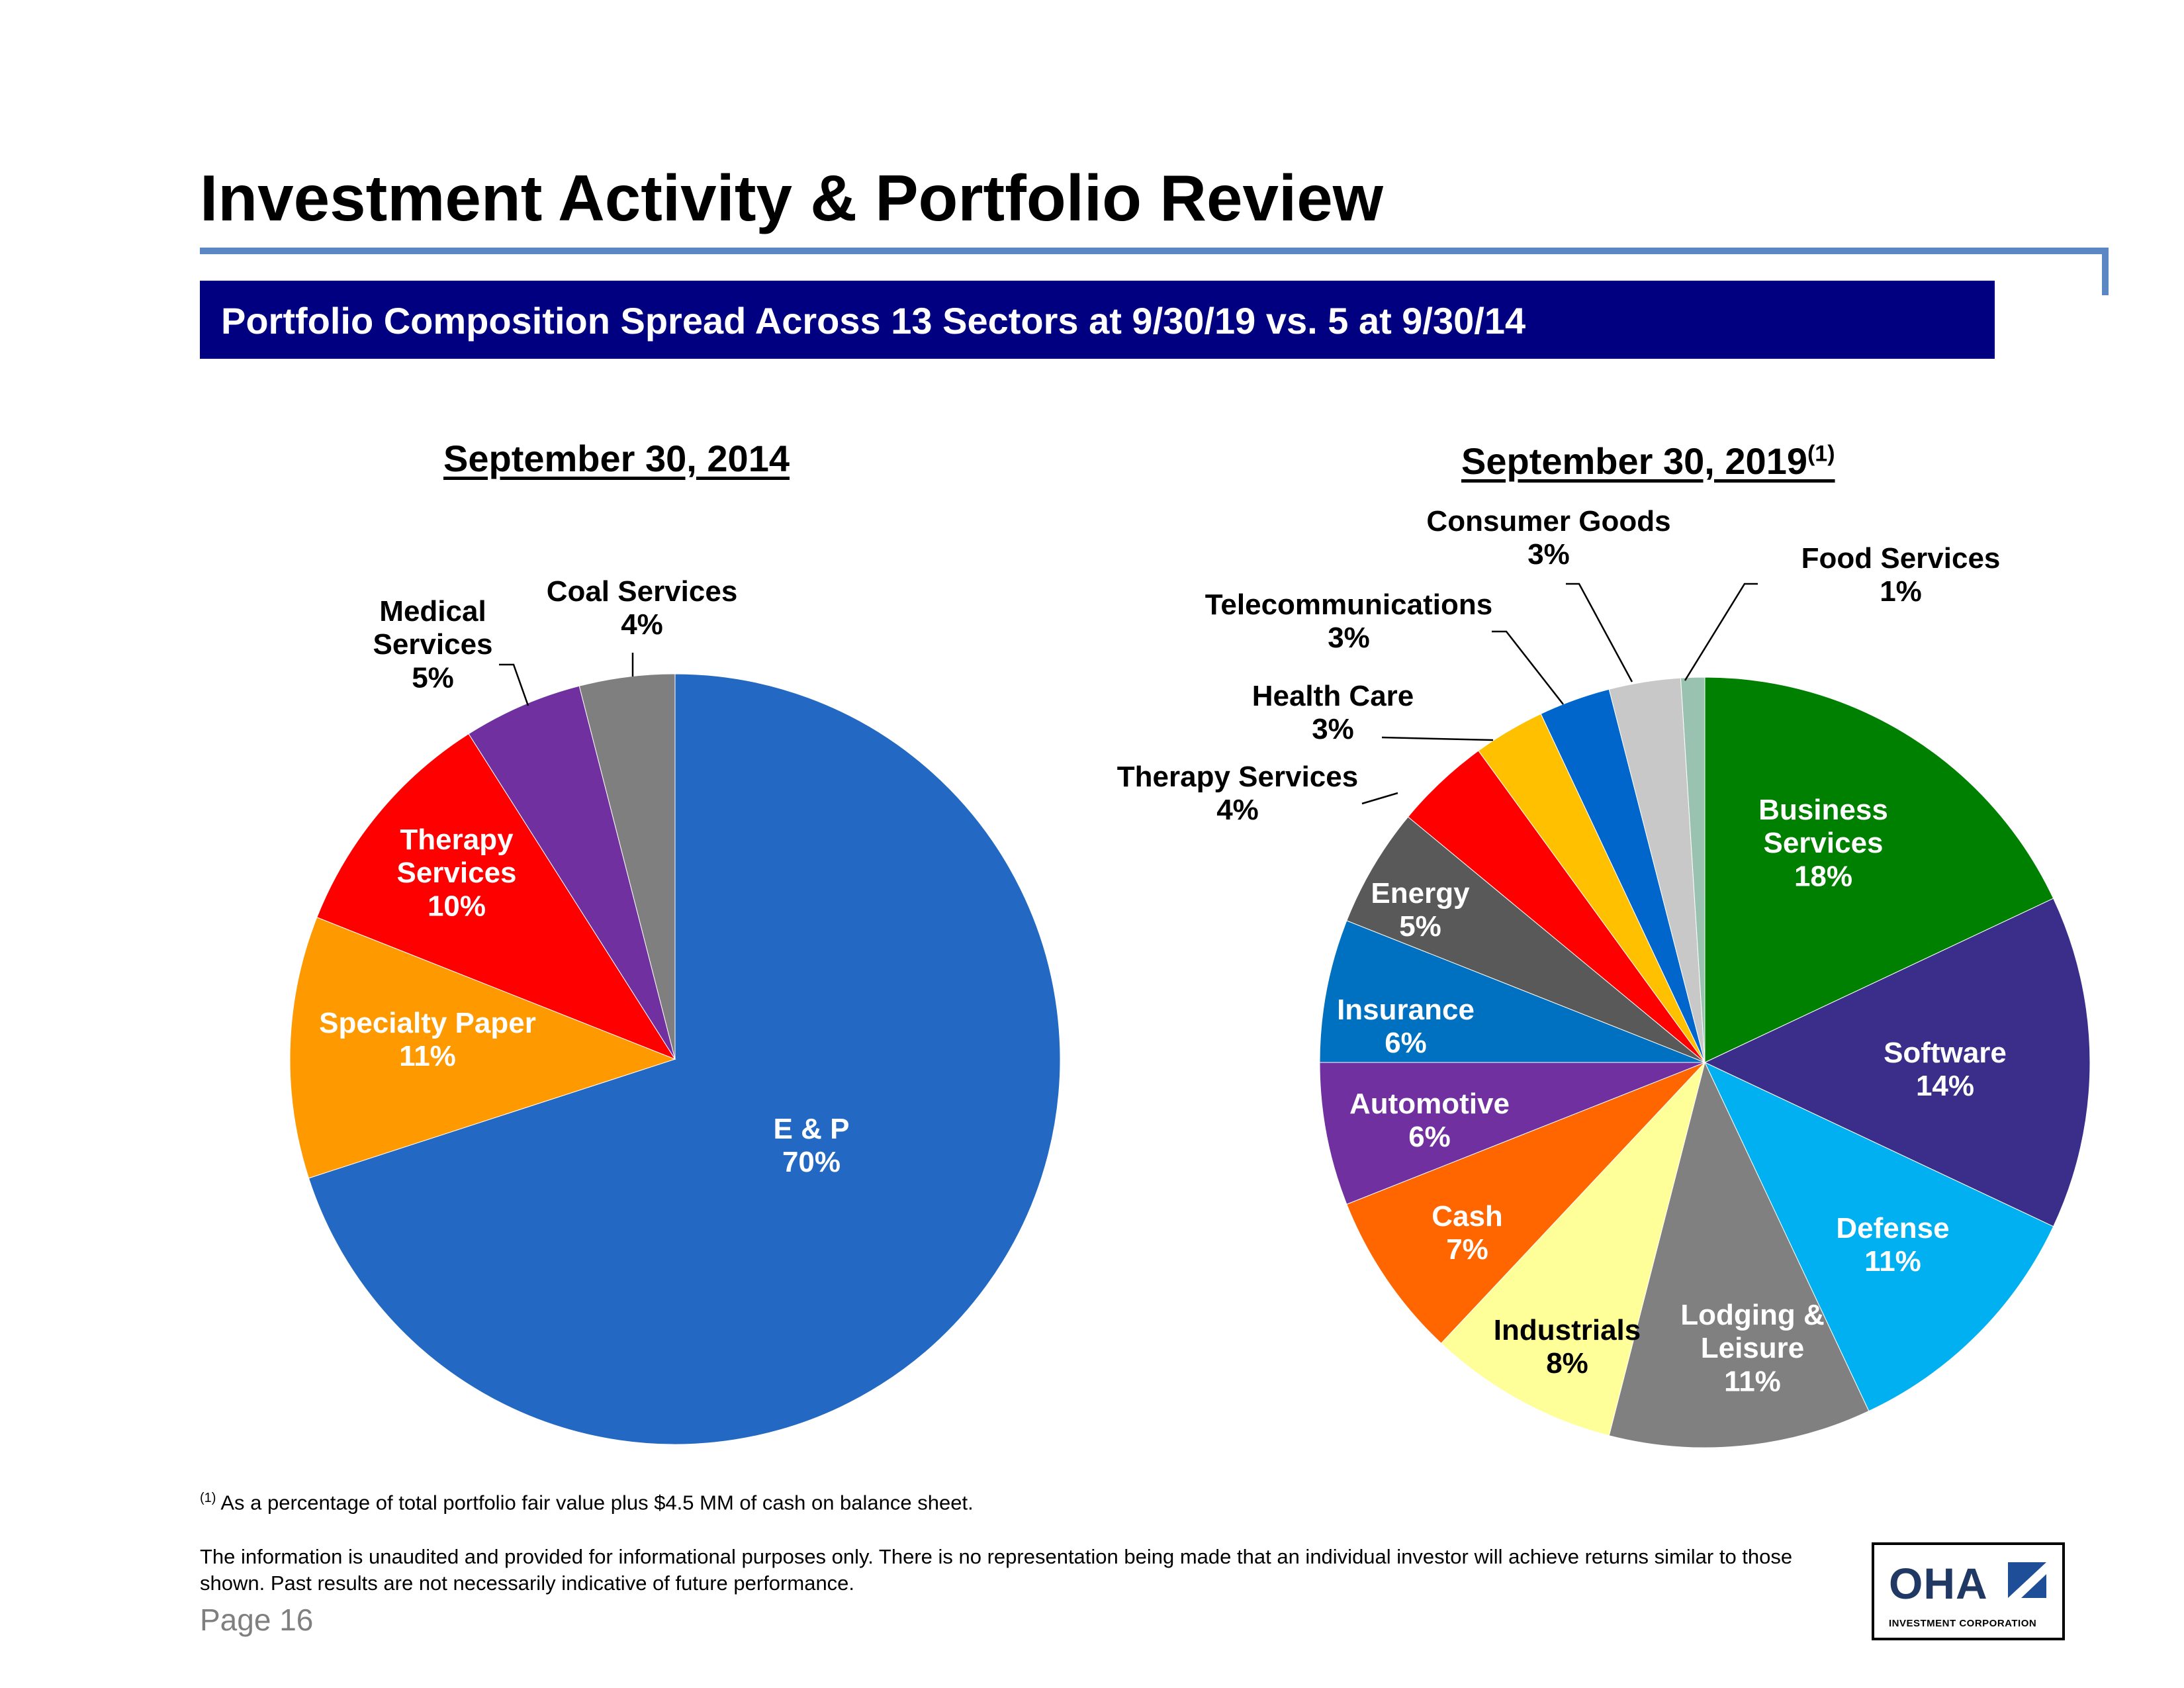  I want to click on pie-slice-therapy-services, so click(496, 896).